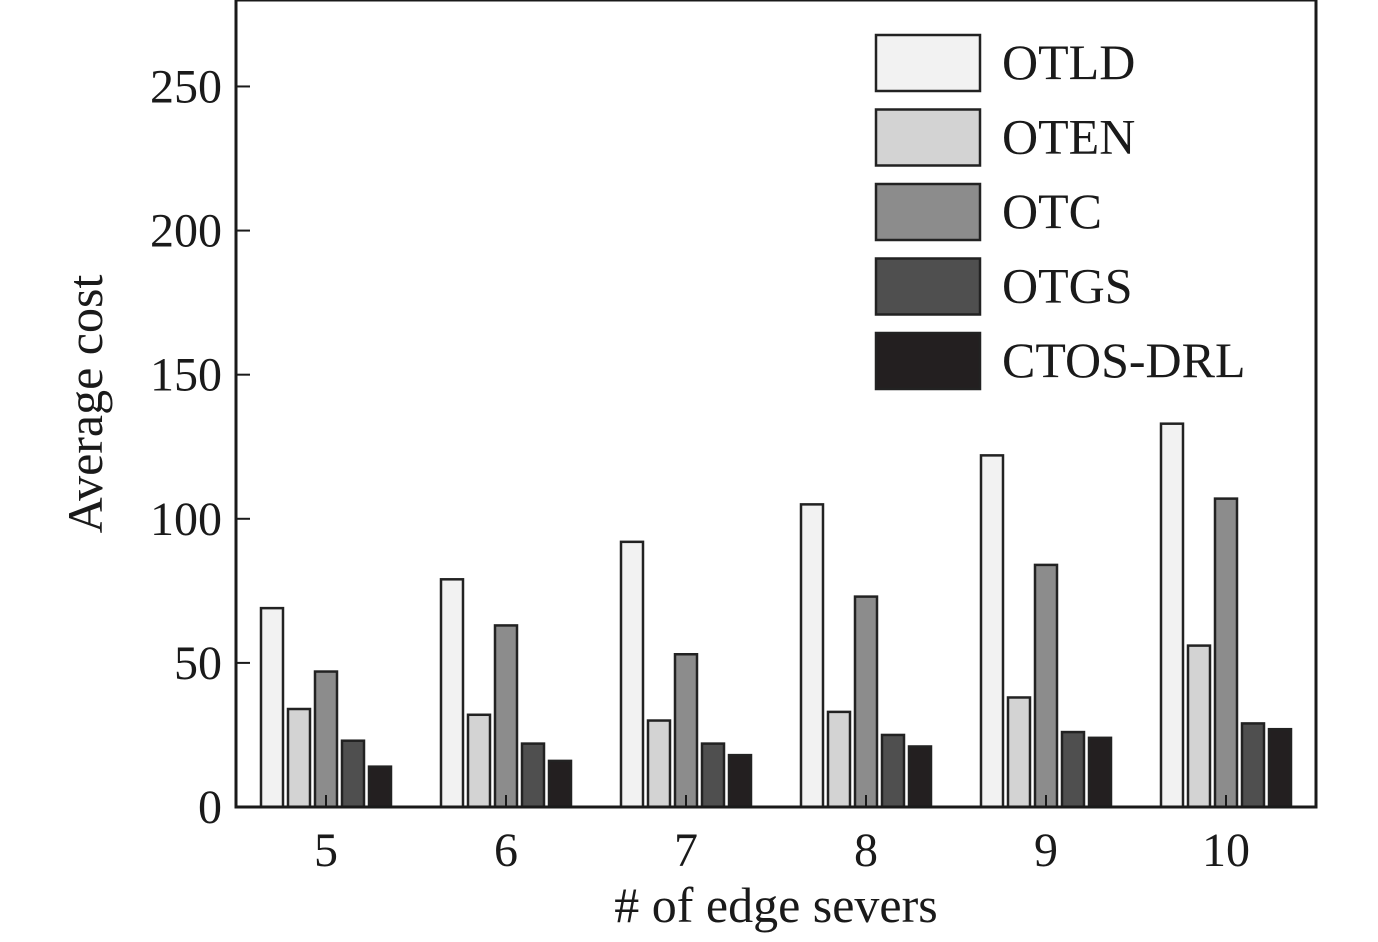 The width and height of the screenshot is (1378, 942). I want to click on legend-item-oten: OTEN, so click(1004, 137).